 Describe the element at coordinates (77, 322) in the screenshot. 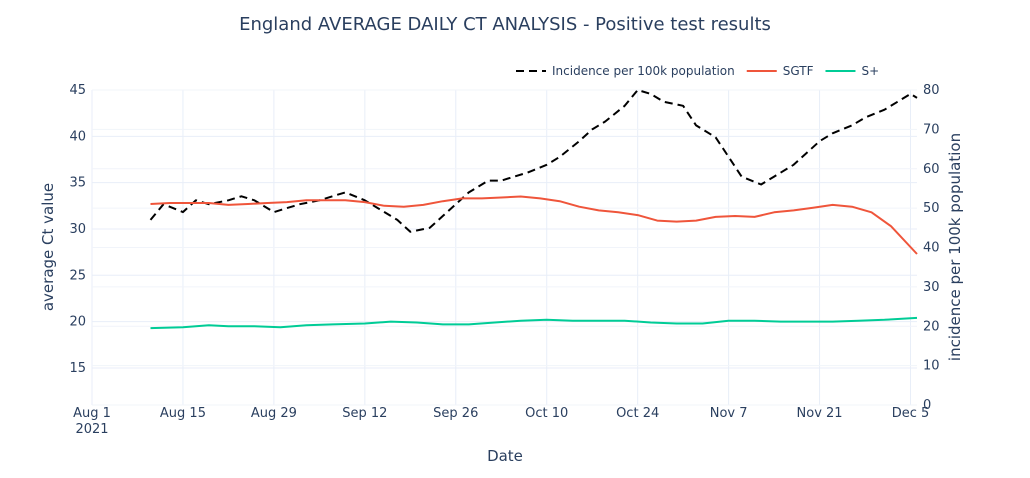

I see `y-left-tick-label: 20` at that location.